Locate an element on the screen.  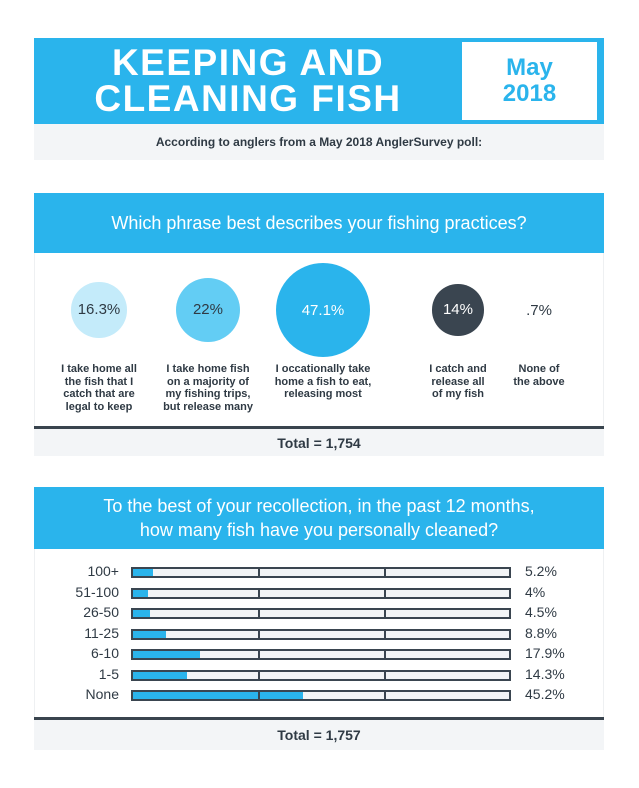
bar-category-label: 51-100 is located at coordinates (97, 591).